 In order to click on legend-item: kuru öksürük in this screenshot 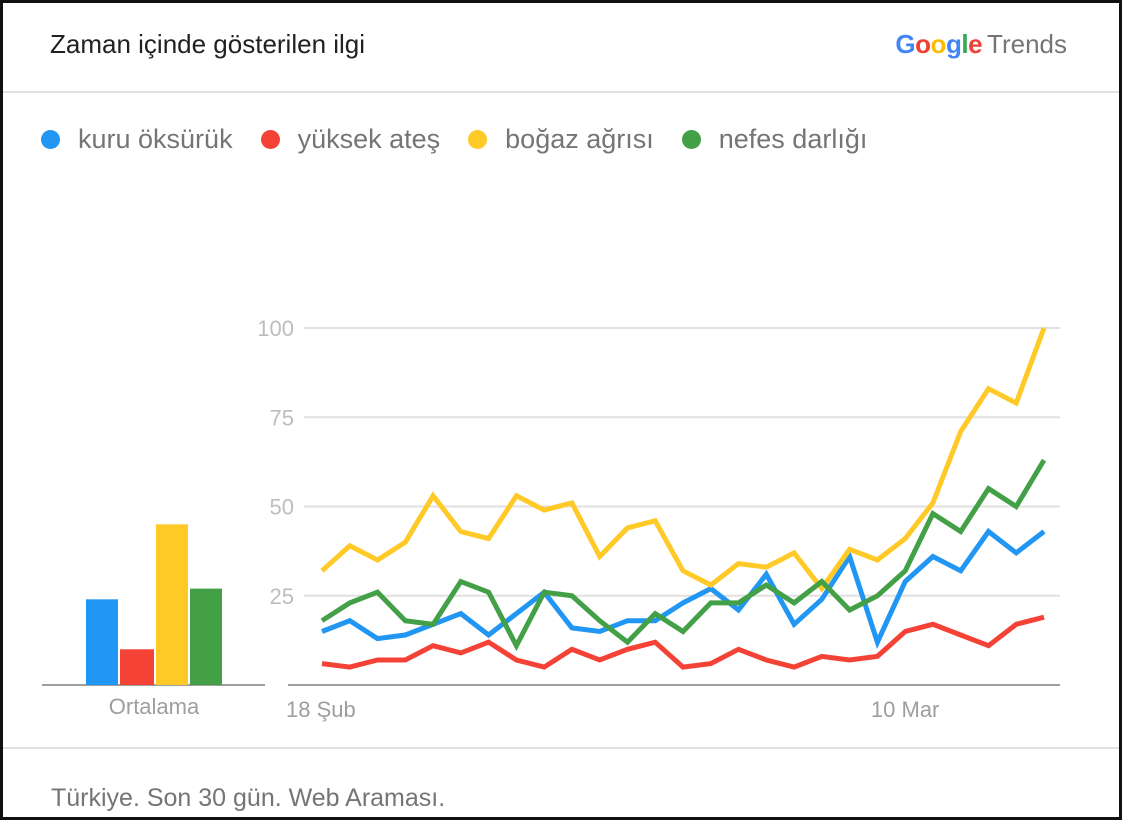, I will do `click(137, 139)`.